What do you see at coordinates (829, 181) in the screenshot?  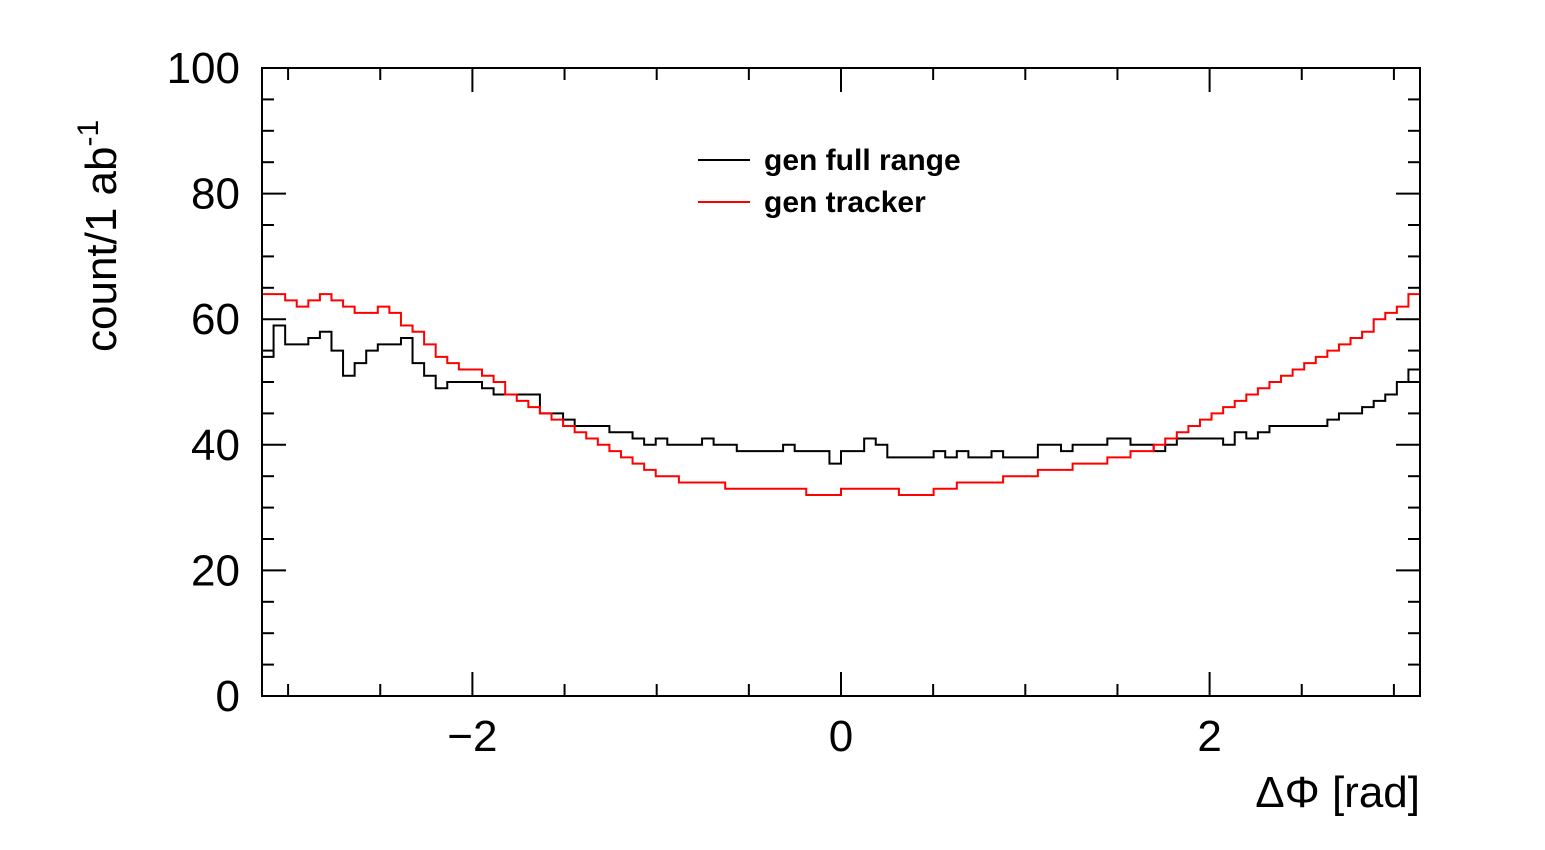 I see `legend: gen full range gen tracker` at bounding box center [829, 181].